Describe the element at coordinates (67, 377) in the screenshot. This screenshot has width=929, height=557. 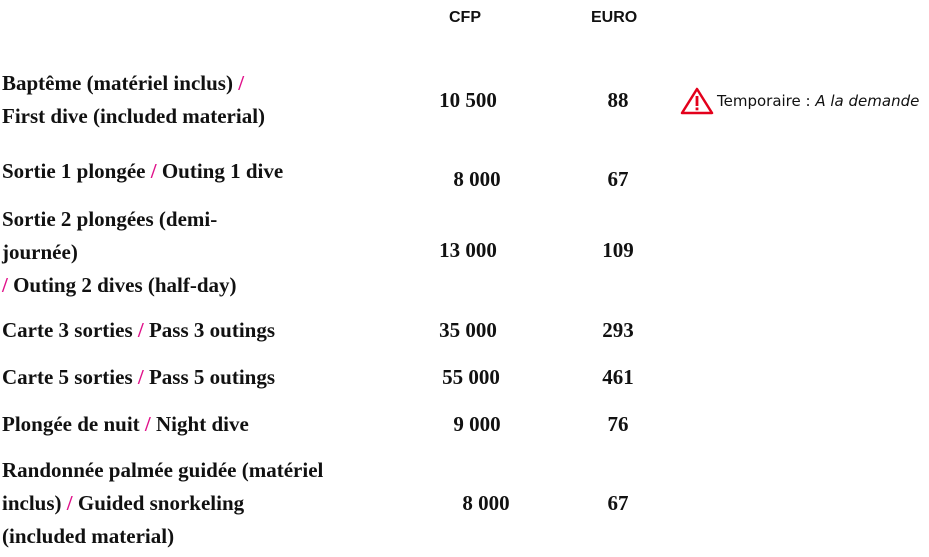
I see `row-name-fr: Carte 5 sorties` at that location.